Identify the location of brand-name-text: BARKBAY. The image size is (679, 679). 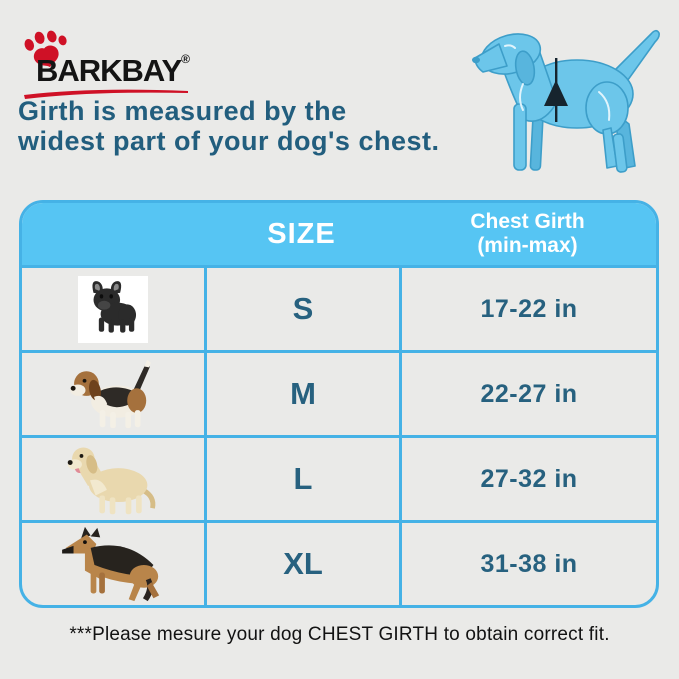
(109, 70).